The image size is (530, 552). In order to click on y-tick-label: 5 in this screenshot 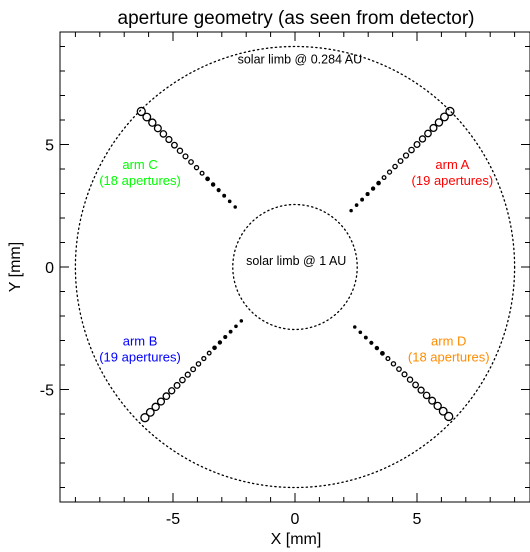, I will do `click(49, 146)`.